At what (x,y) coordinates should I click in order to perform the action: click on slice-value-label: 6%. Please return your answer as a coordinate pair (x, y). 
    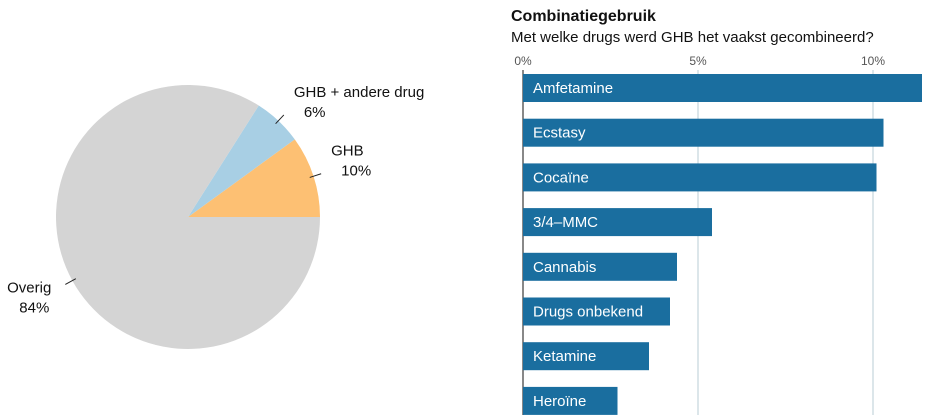
    Looking at the image, I should click on (315, 112).